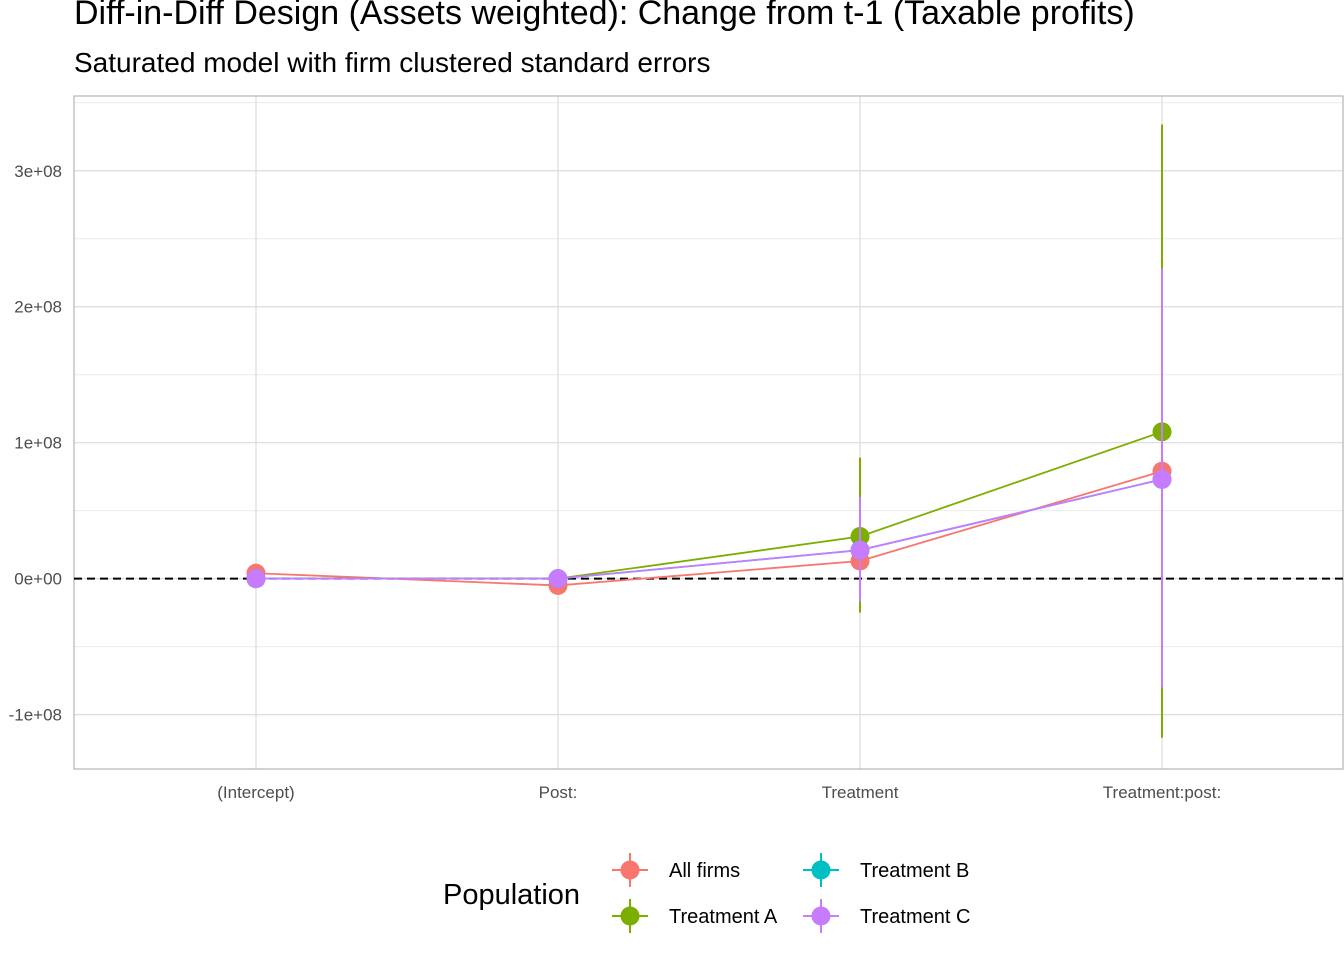 Image resolution: width=1344 pixels, height=960 pixels. I want to click on y-tick-label: 2e+08, so click(38, 307).